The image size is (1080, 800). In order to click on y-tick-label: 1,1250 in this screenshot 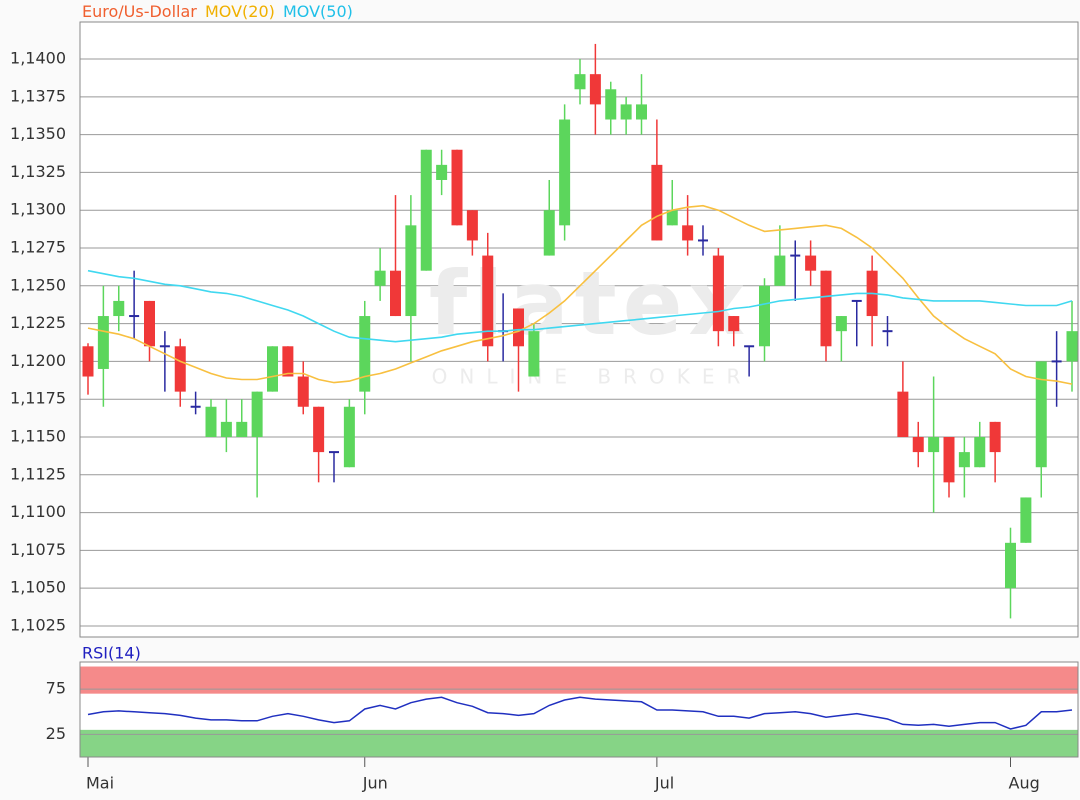, I will do `click(38, 284)`.